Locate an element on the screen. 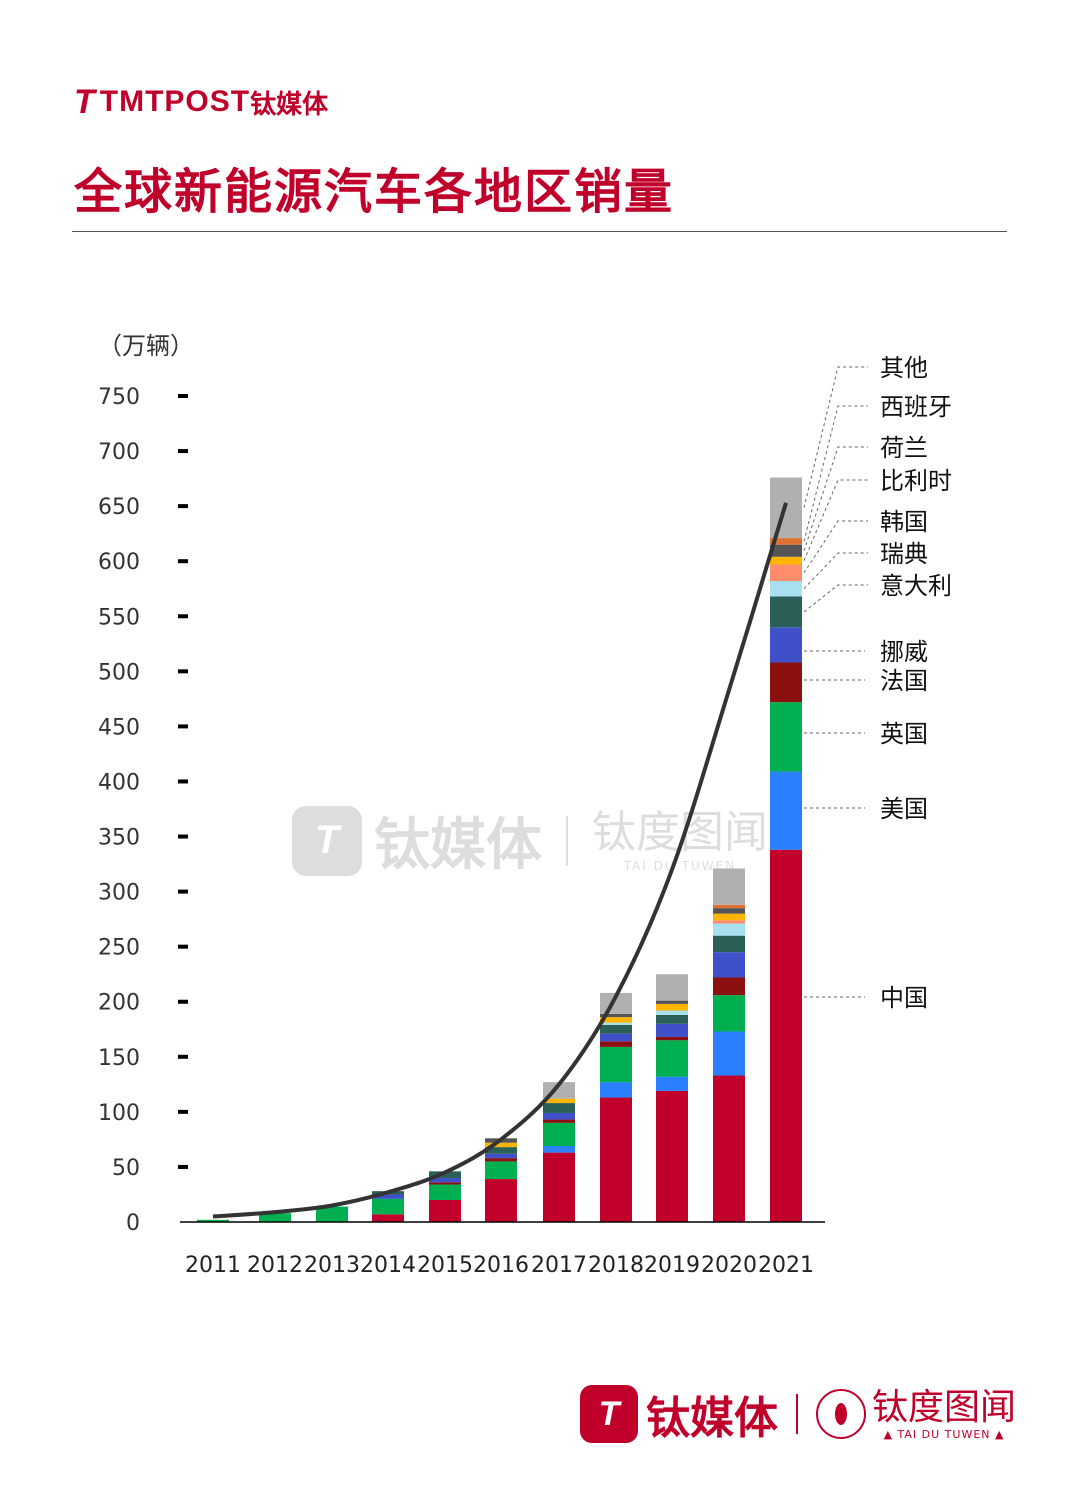 The width and height of the screenshot is (1080, 1510). footer-divider is located at coordinates (797, 1414).